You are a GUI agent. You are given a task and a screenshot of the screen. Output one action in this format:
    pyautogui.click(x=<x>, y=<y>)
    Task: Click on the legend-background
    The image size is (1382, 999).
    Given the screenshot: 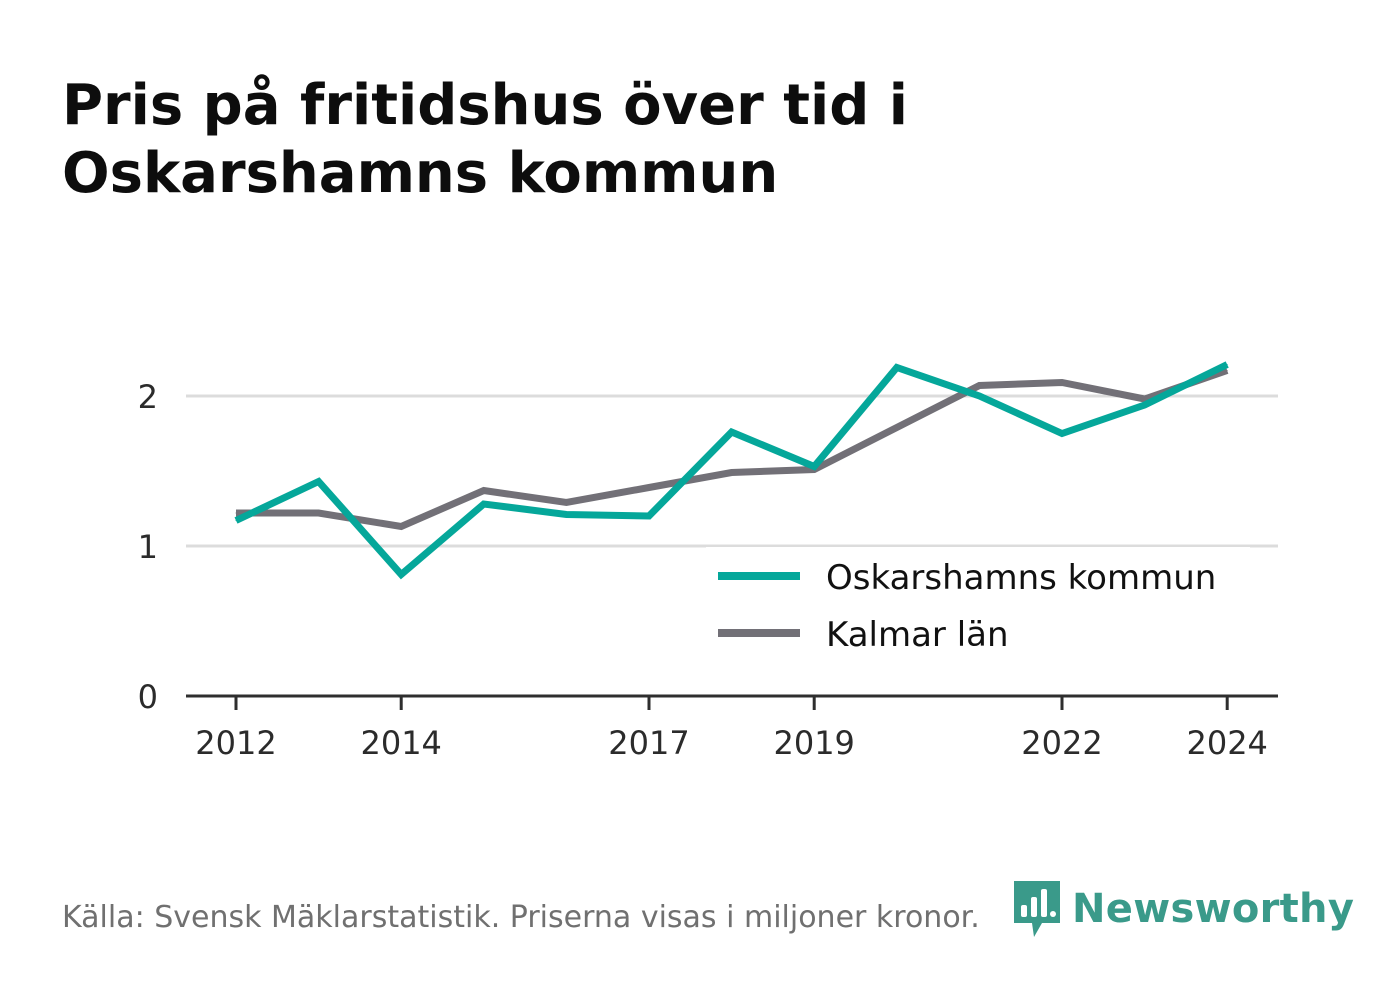 What is the action you would take?
    pyautogui.click(x=978, y=606)
    